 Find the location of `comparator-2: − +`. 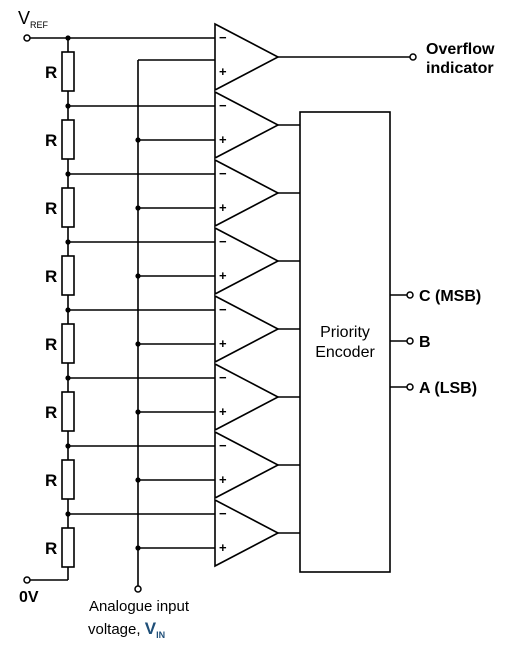

comparator-2: − + is located at coordinates (247, 125).